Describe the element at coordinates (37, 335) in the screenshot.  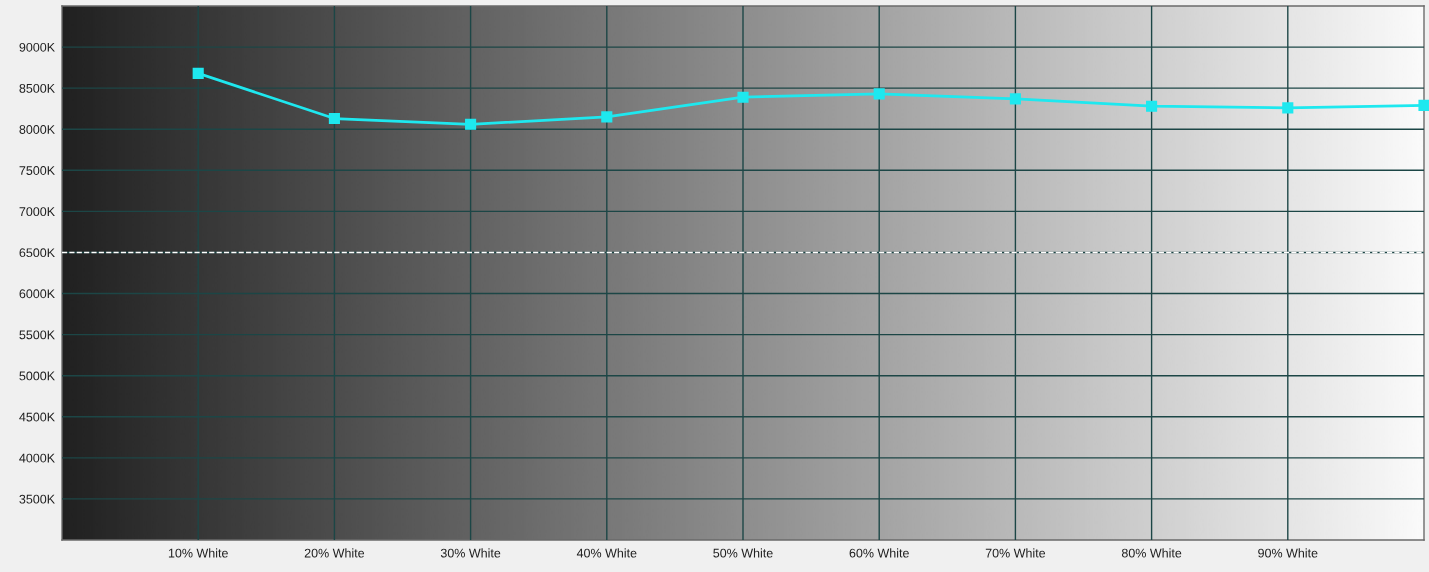
I see `y-tick-label: 5500K` at that location.